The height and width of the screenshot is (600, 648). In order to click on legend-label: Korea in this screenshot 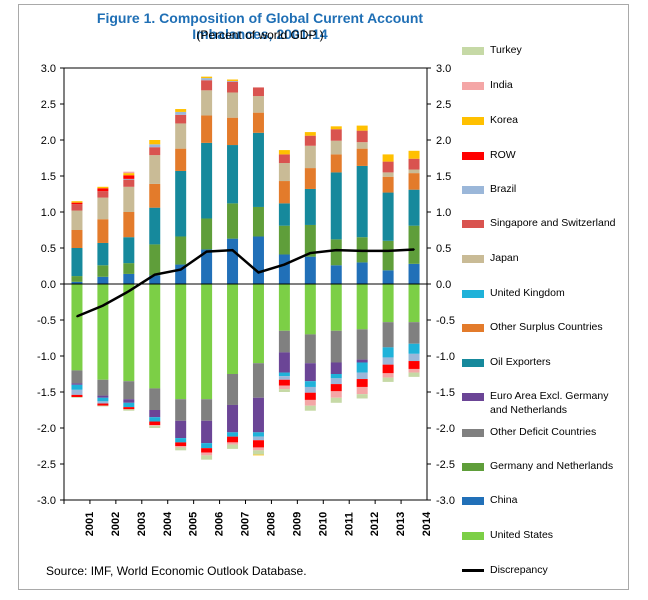, I will do `click(504, 120)`.